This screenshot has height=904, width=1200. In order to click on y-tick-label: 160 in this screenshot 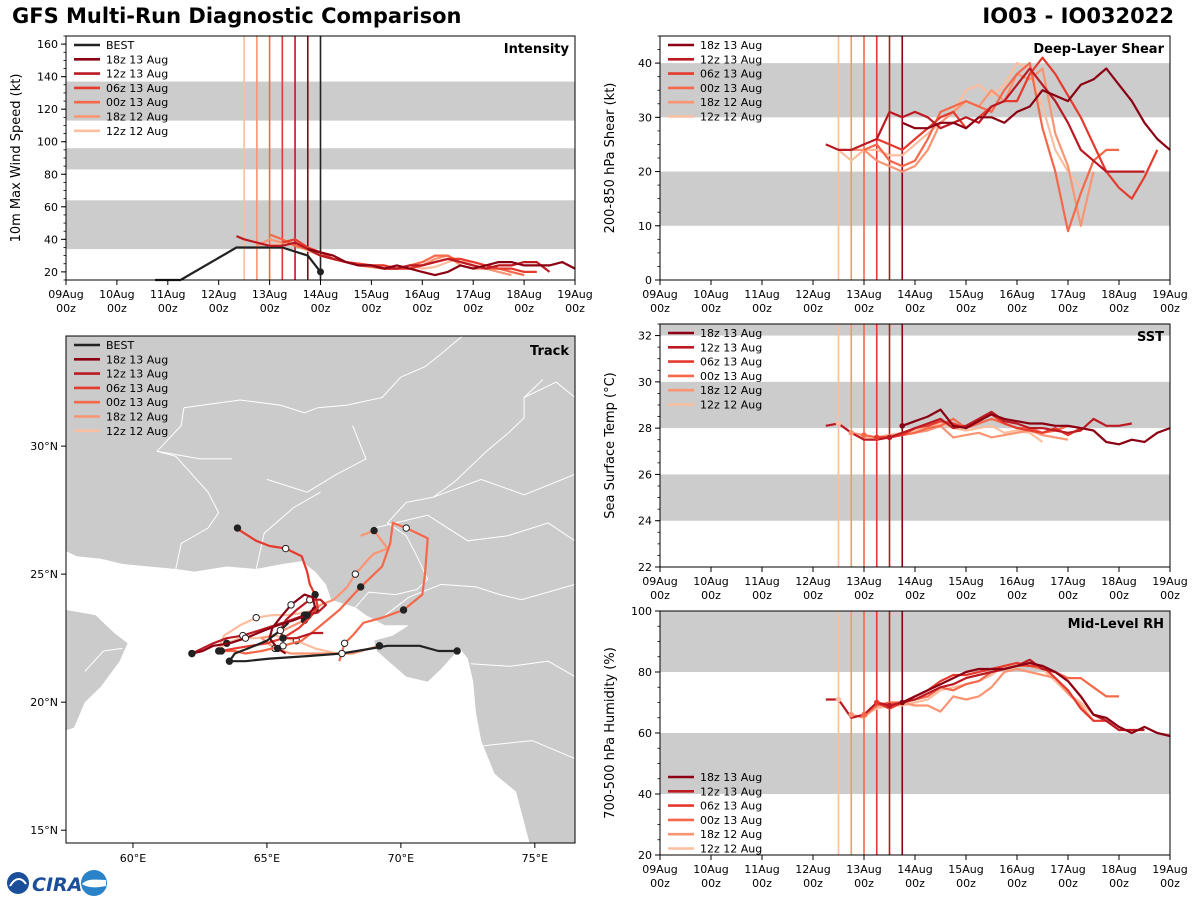, I will do `click(47, 44)`.